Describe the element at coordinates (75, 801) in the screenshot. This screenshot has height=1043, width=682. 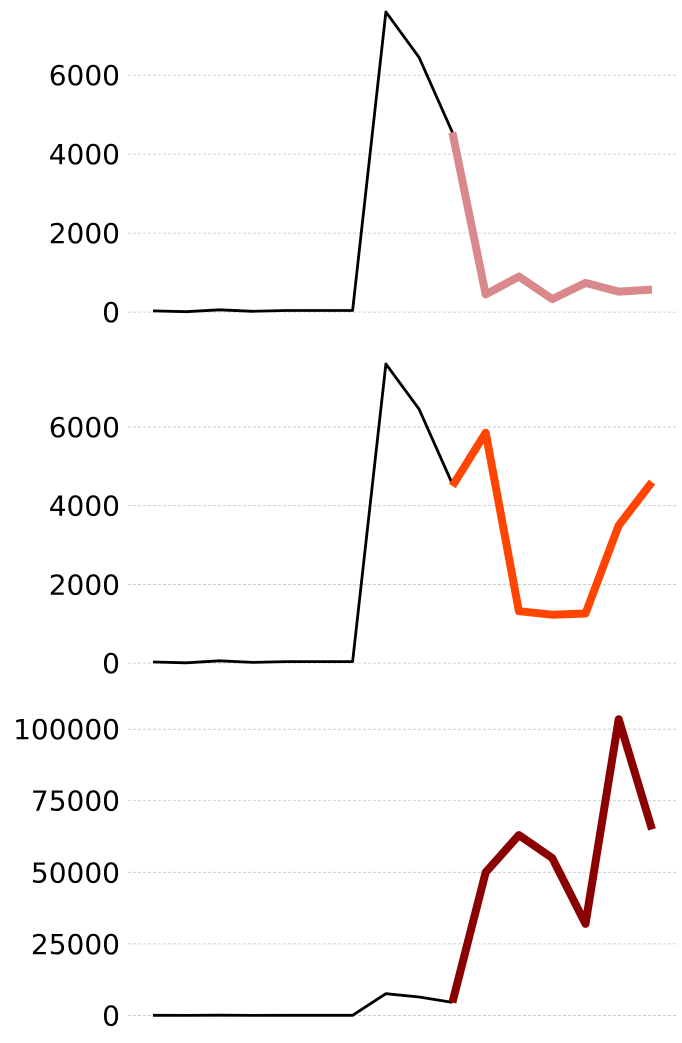
I see `y-tick-label: 75000` at that location.